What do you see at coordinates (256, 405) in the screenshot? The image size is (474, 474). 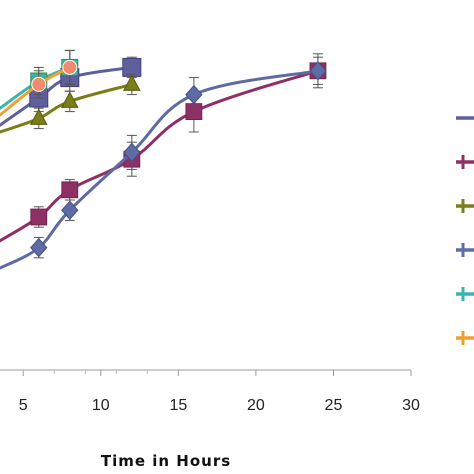 I see `x-tick-label: 20` at bounding box center [256, 405].